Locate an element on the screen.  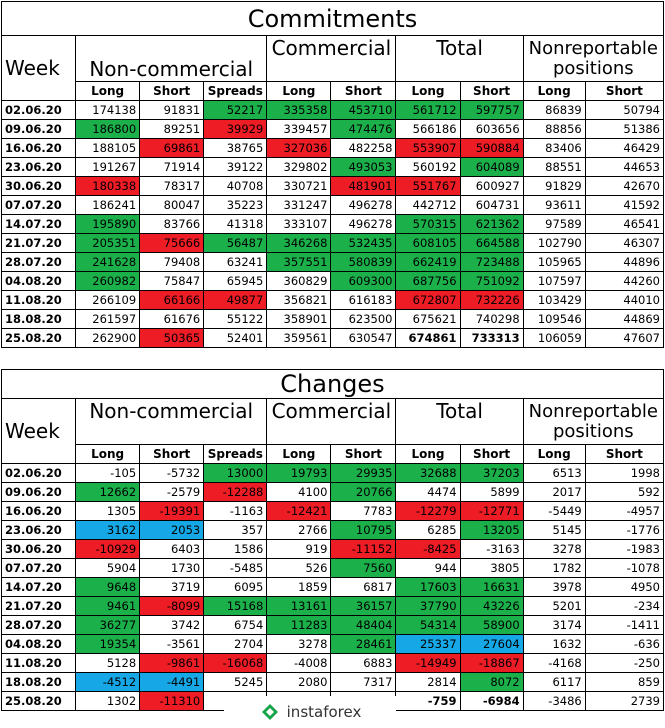
value-cell: 5245 is located at coordinates (235, 682).